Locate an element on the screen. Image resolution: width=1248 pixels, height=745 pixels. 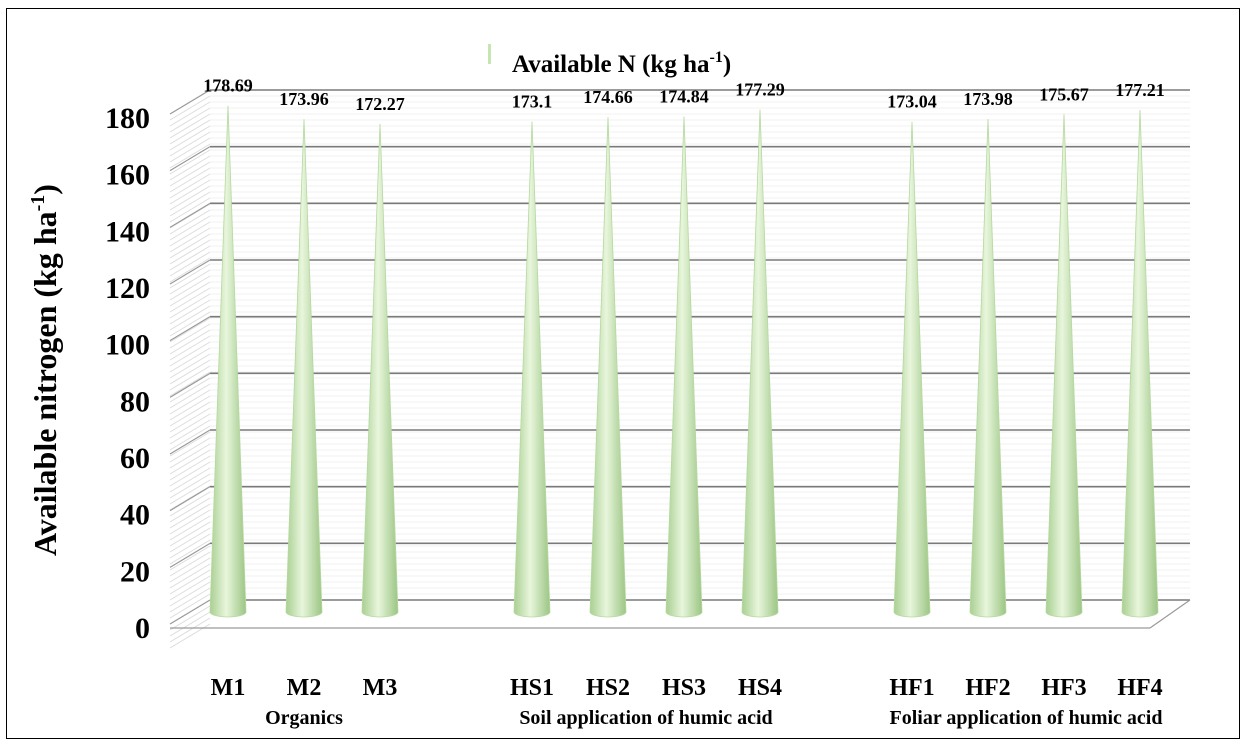
data-label-HS1: 173.1 is located at coordinates (532, 102).